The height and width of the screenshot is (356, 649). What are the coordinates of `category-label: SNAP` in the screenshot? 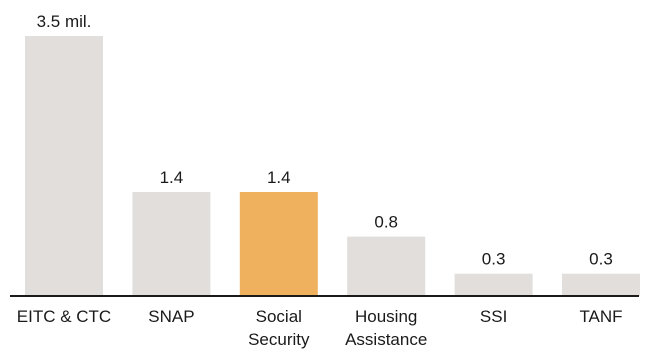 It's located at (171, 316).